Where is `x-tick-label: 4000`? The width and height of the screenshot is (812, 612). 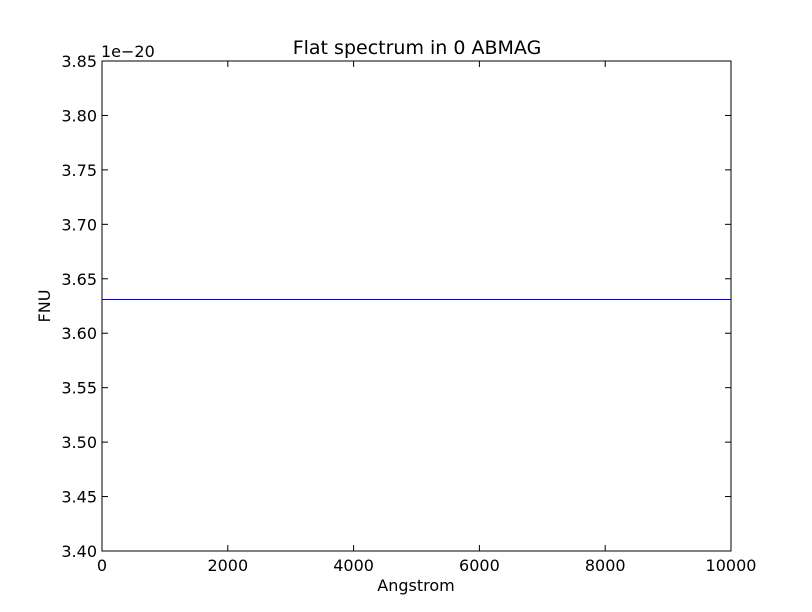
x-tick-label: 4000 is located at coordinates (353, 565).